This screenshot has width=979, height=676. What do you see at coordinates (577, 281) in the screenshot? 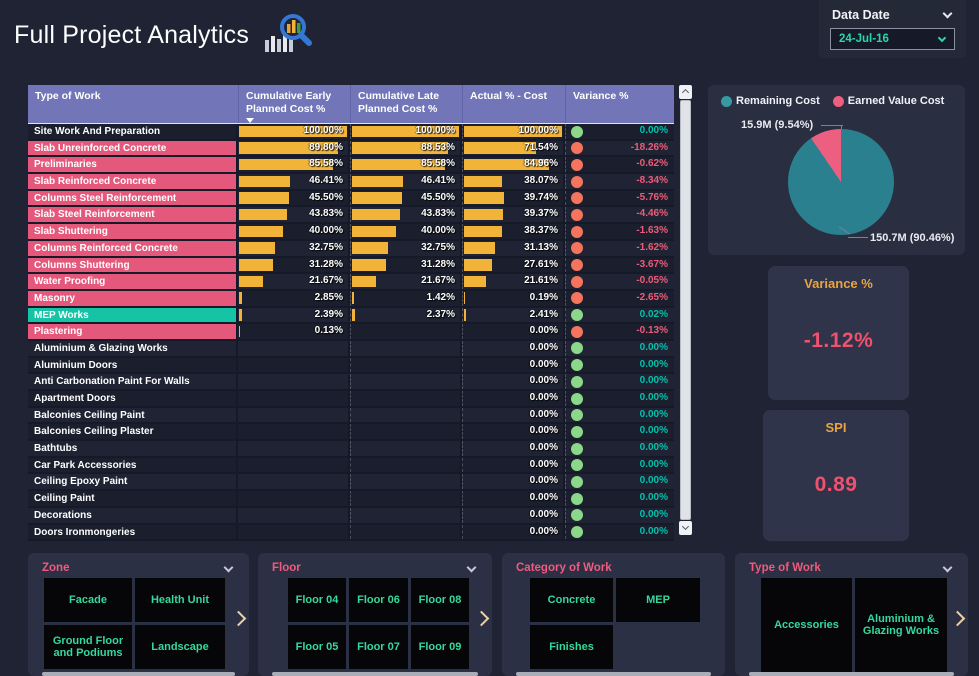
I see `status-dot-red` at bounding box center [577, 281].